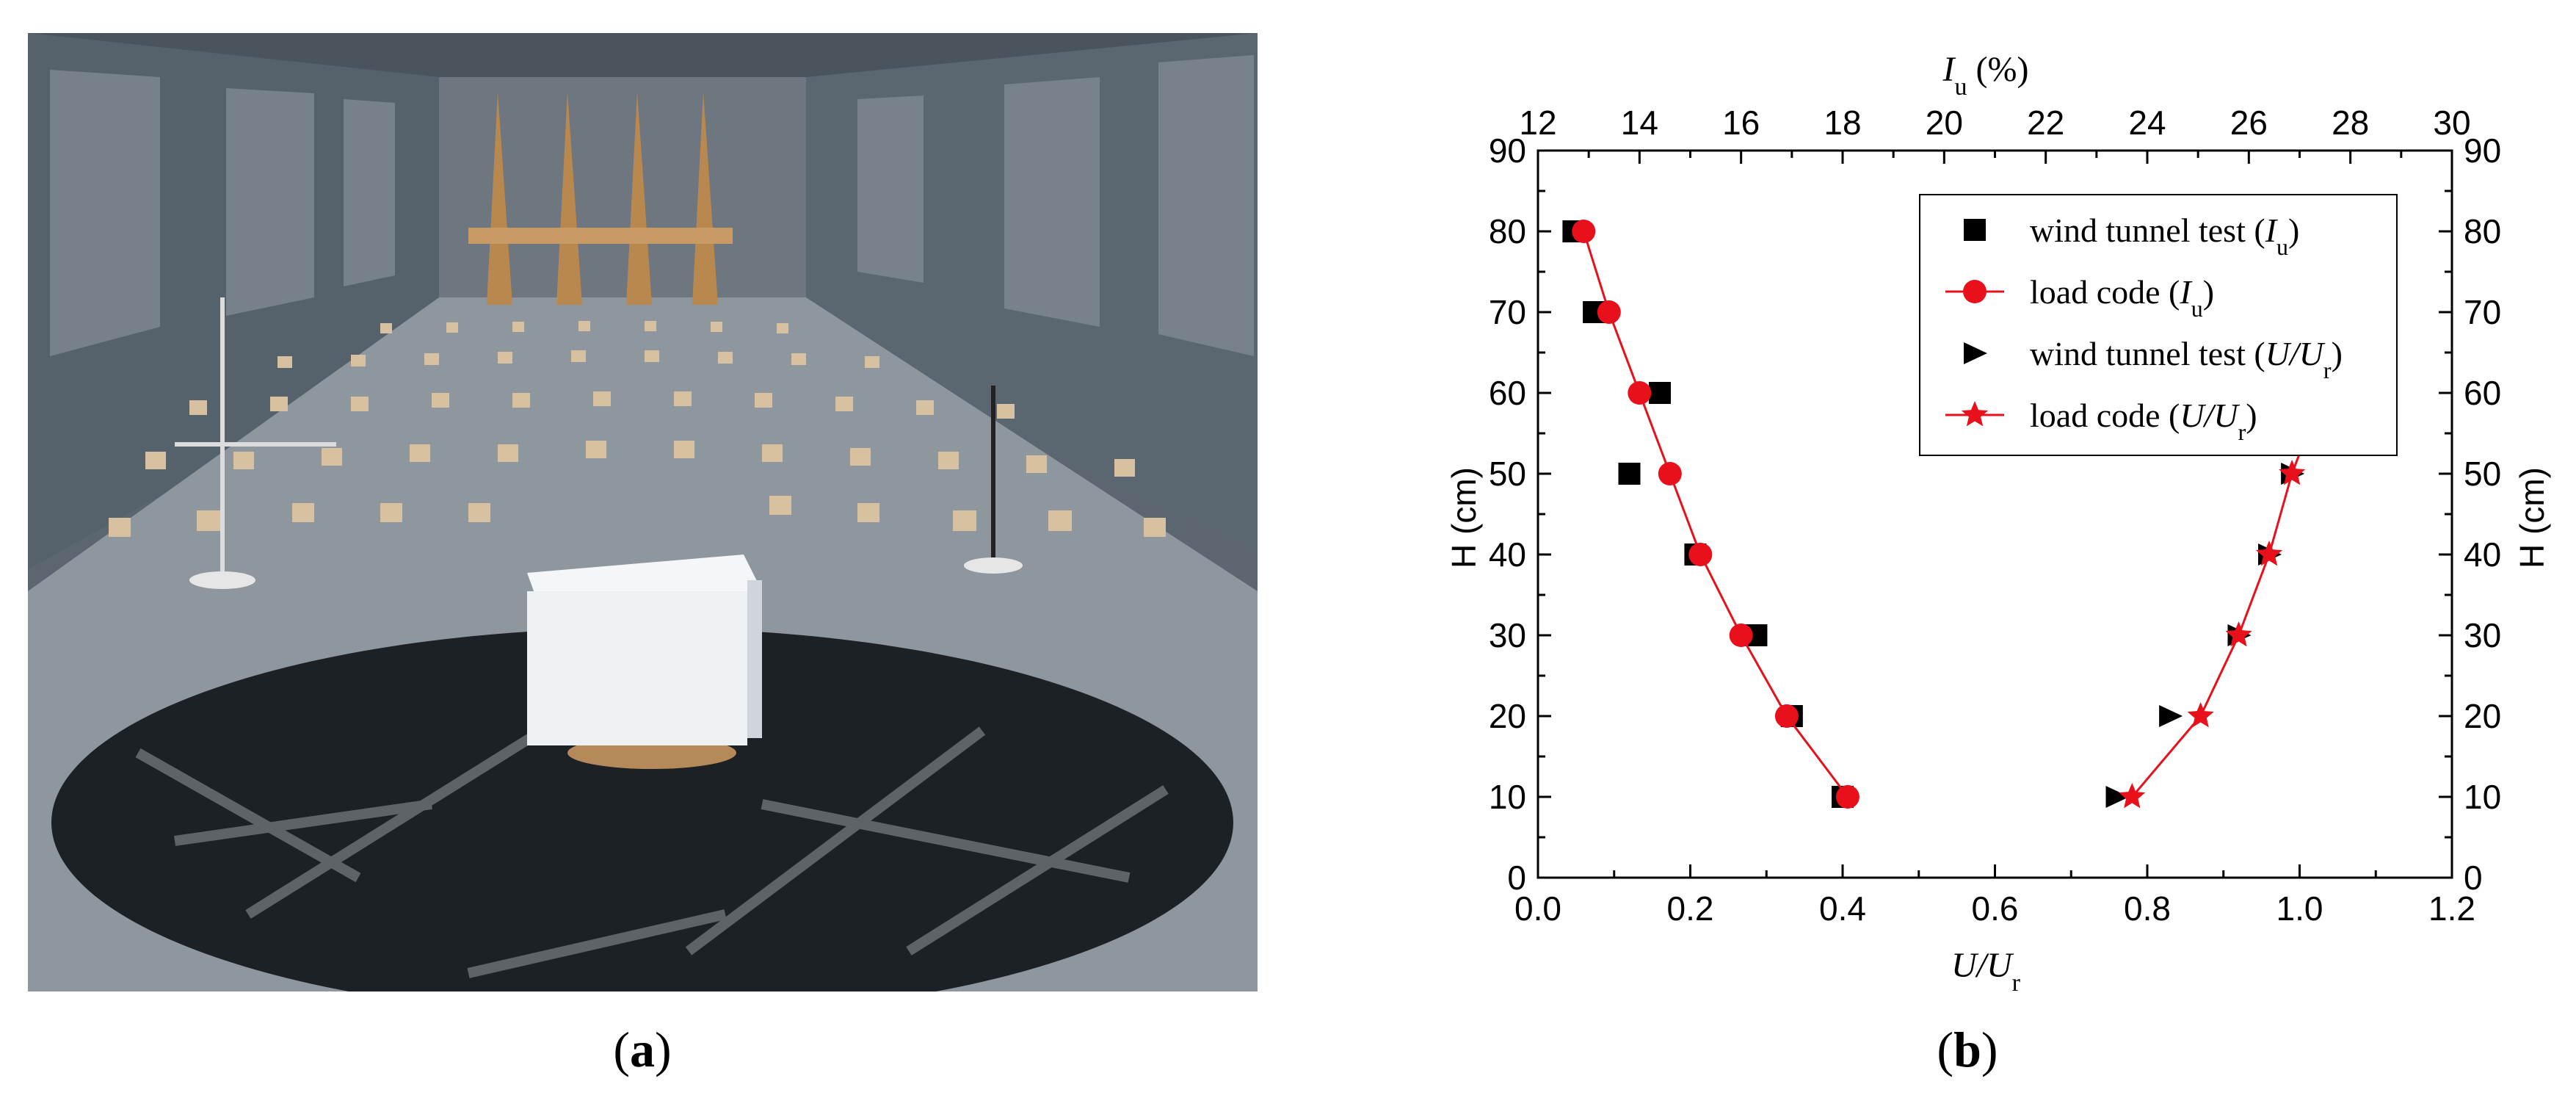 Image resolution: width=2576 pixels, height=1109 pixels. Describe the element at coordinates (2483, 716) in the screenshot. I see `right-axis-tick-label: 20` at that location.